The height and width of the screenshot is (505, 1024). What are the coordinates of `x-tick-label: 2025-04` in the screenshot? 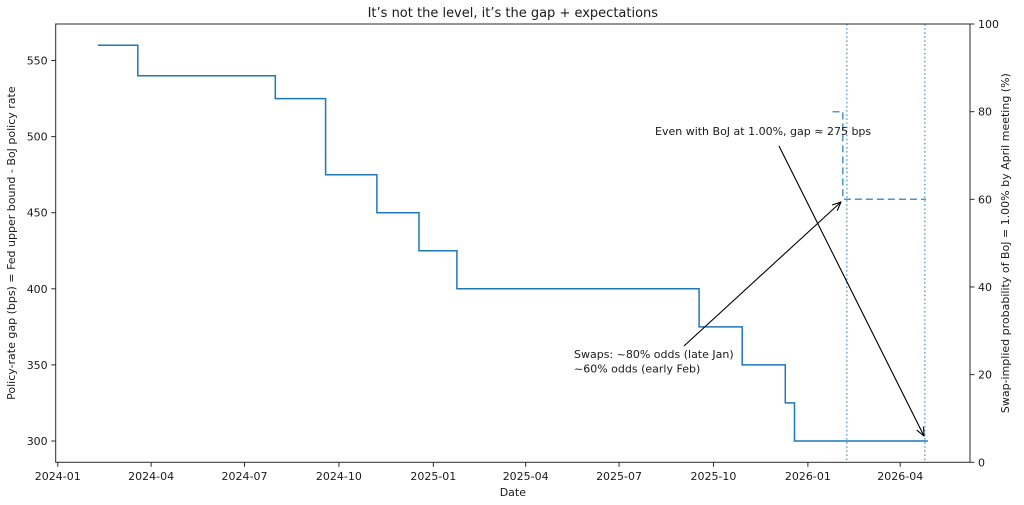 It's located at (526, 476).